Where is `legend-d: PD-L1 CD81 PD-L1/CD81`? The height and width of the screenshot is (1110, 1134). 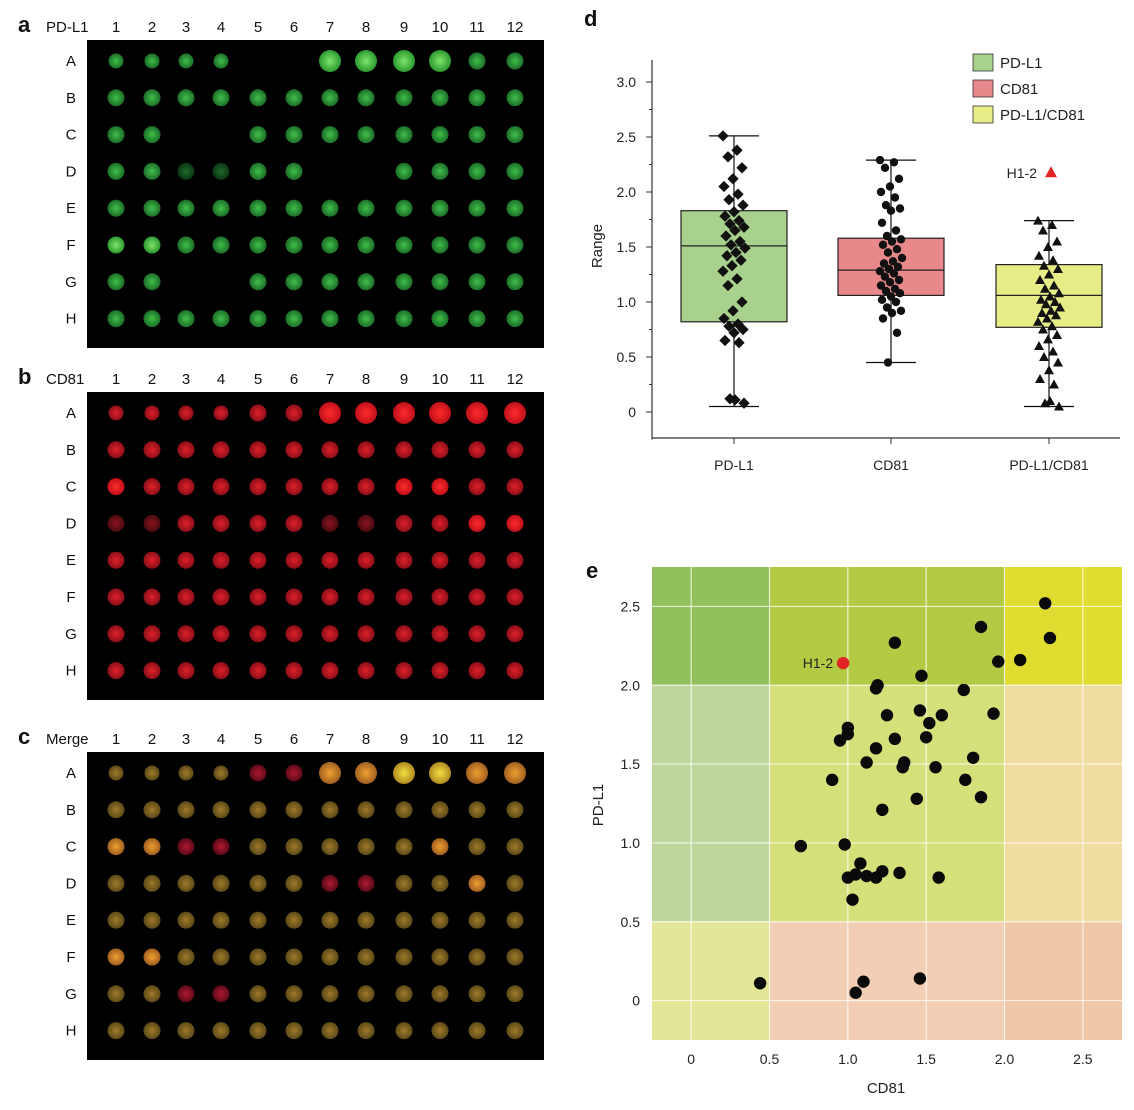 legend-d: PD-L1 CD81 PD-L1/CD81 is located at coordinates (1028, 88).